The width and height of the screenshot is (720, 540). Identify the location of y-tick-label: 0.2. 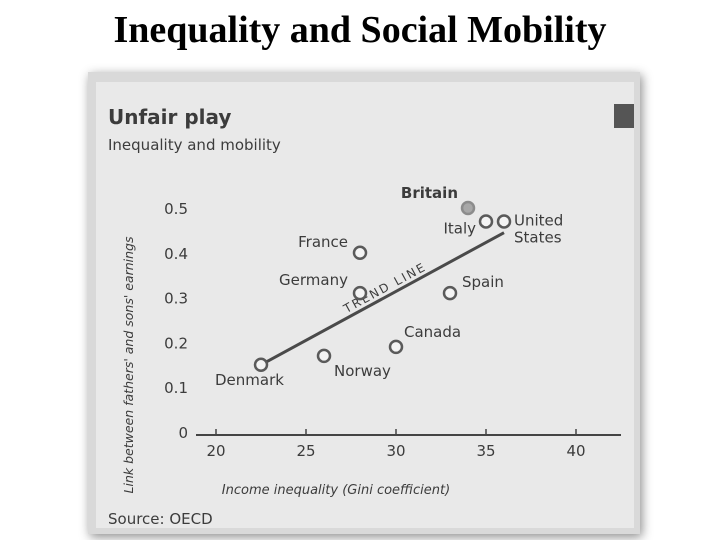
(176, 343).